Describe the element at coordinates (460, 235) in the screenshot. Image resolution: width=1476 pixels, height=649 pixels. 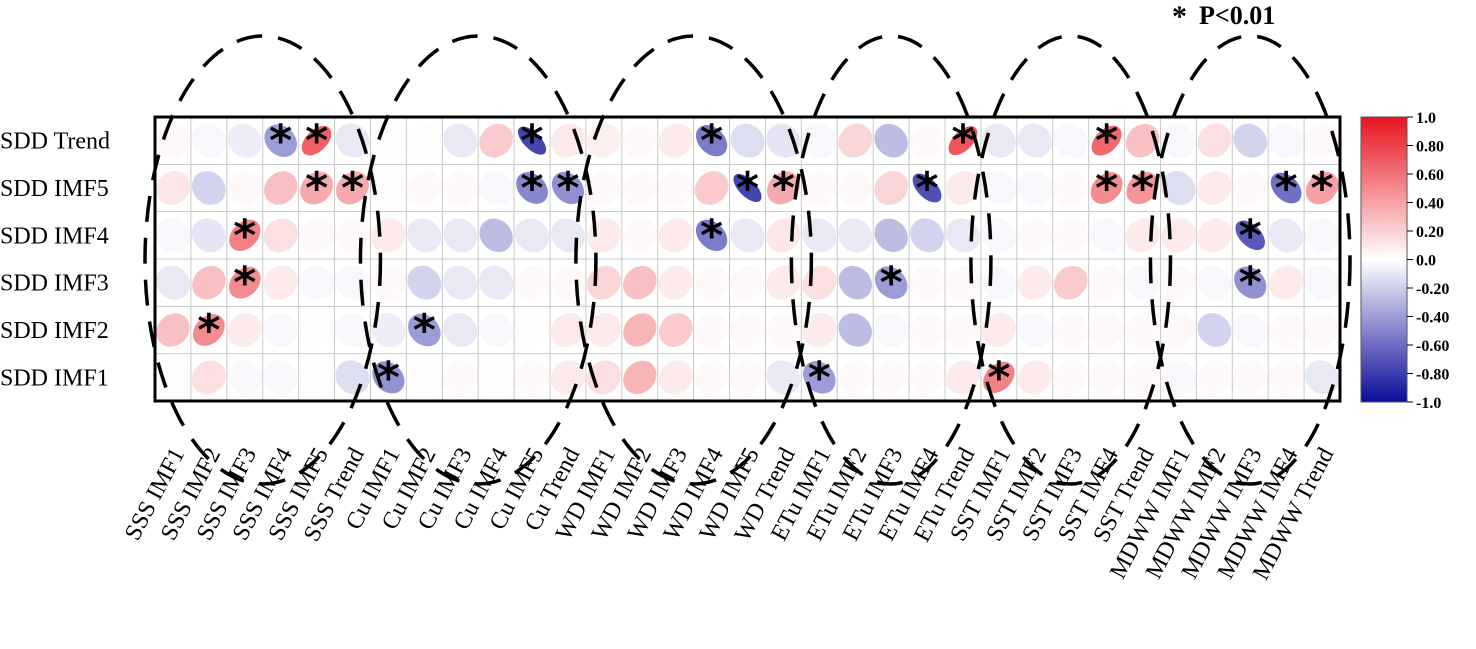
I see `cell-ellipse-sdd-imf4-cu-imf3` at that location.